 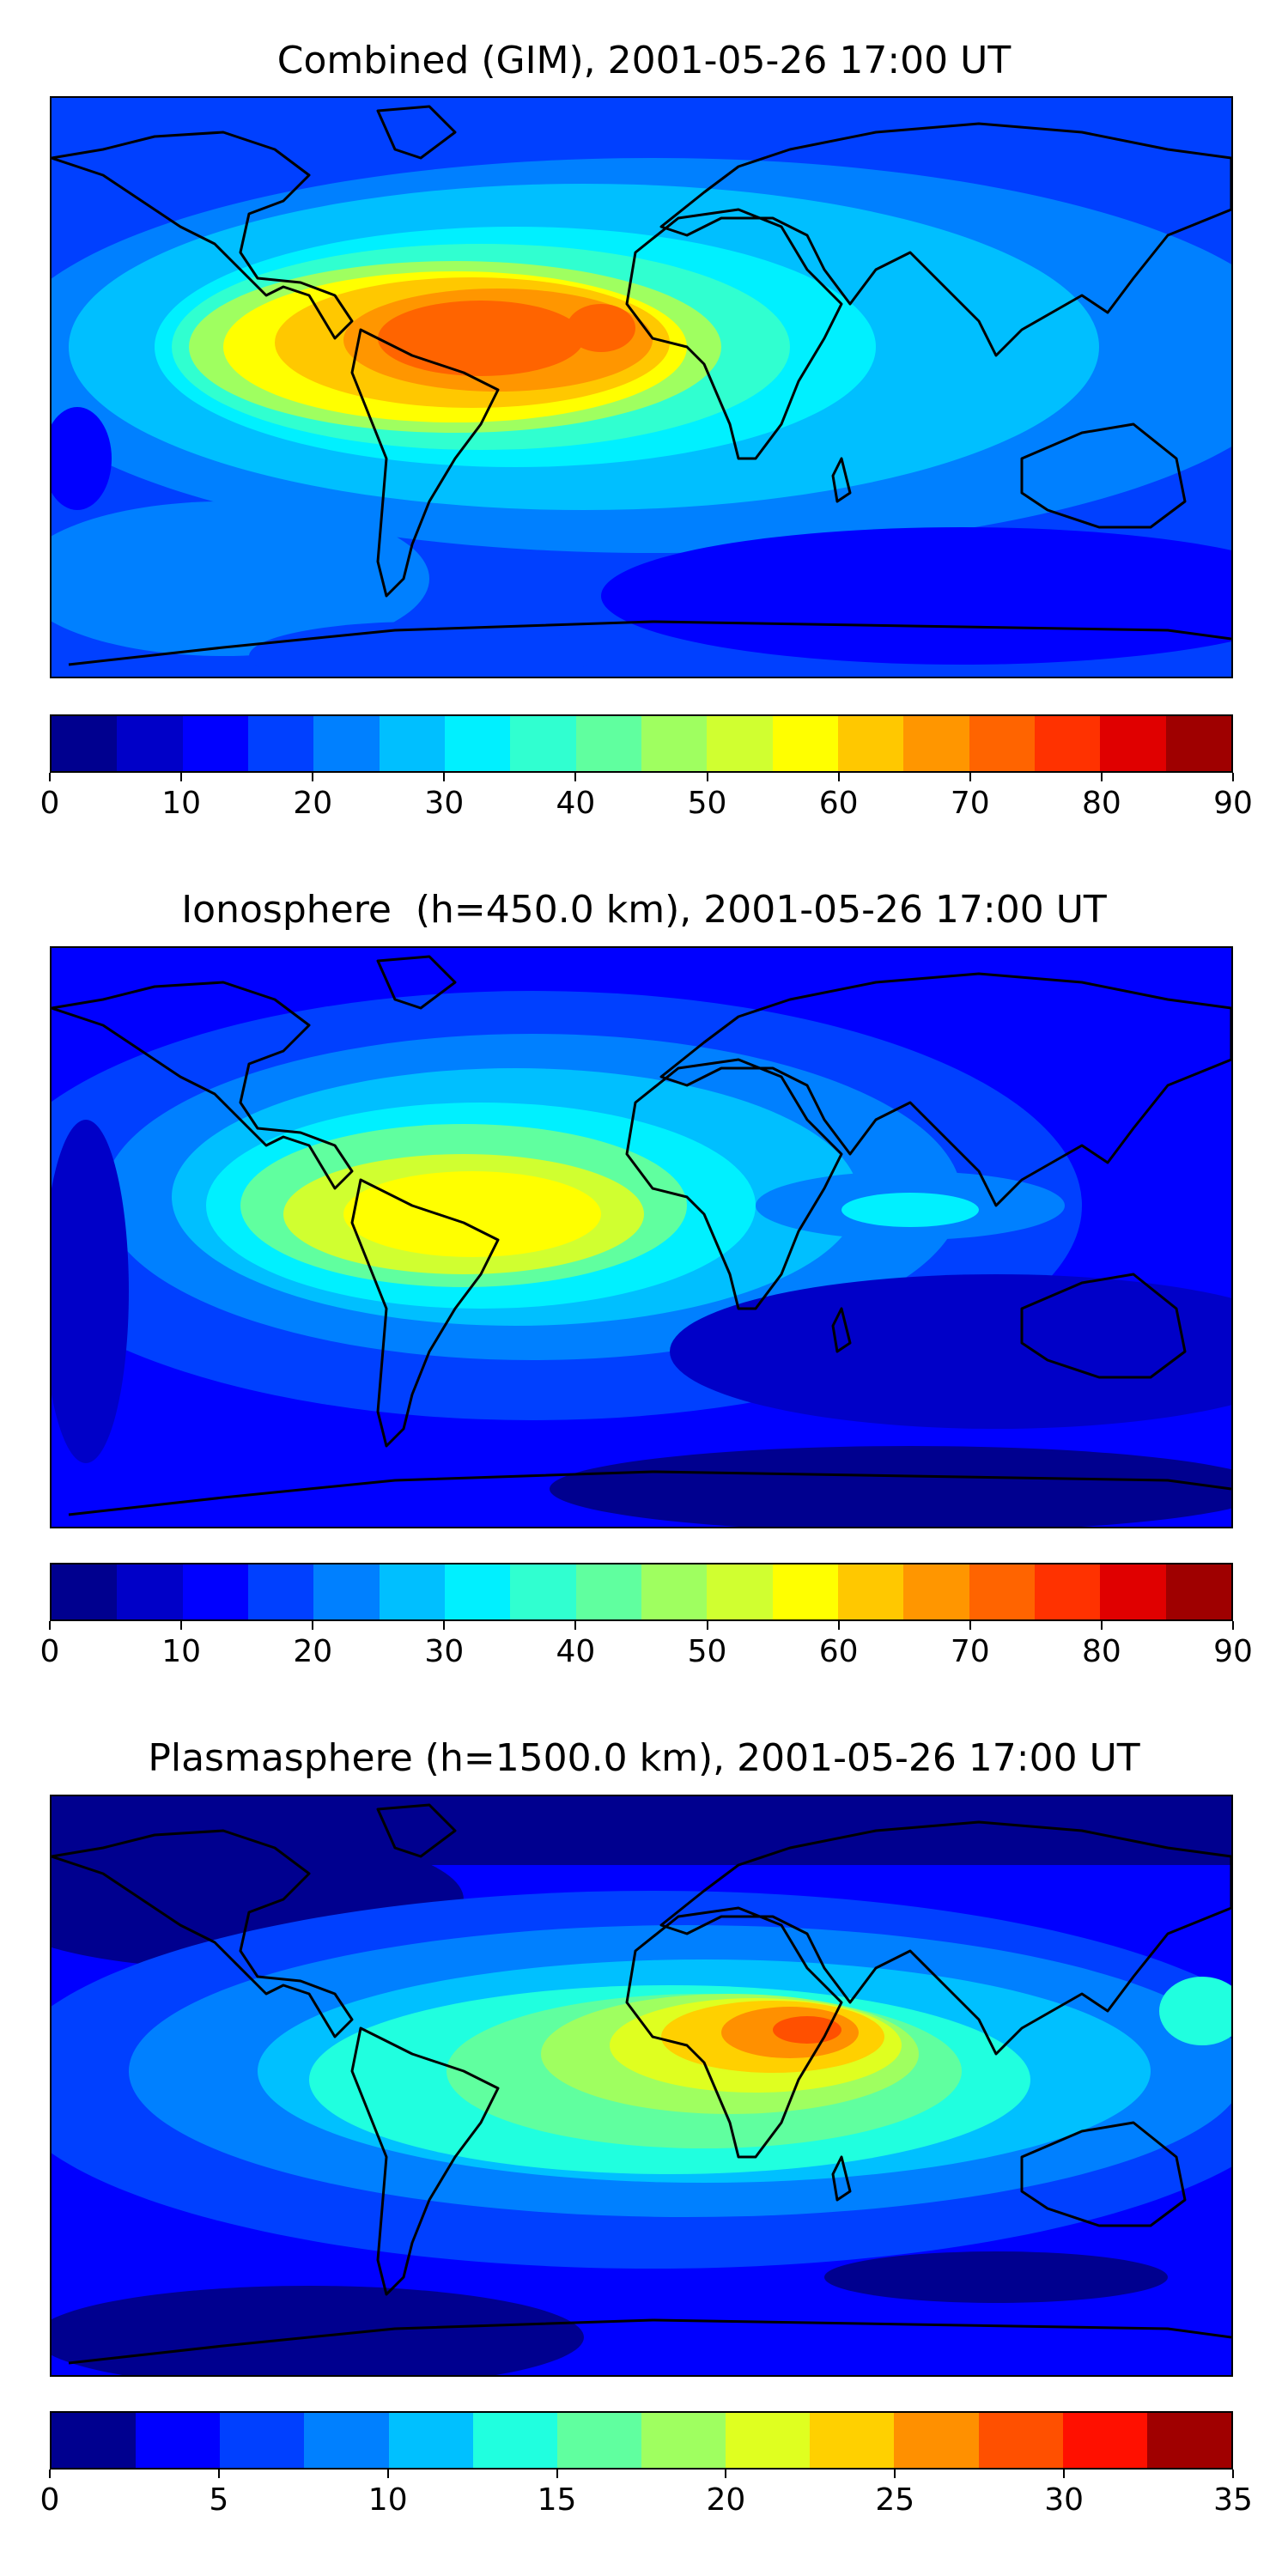 I want to click on colorbar-tick-label: 5, so click(x=219, y=2500).